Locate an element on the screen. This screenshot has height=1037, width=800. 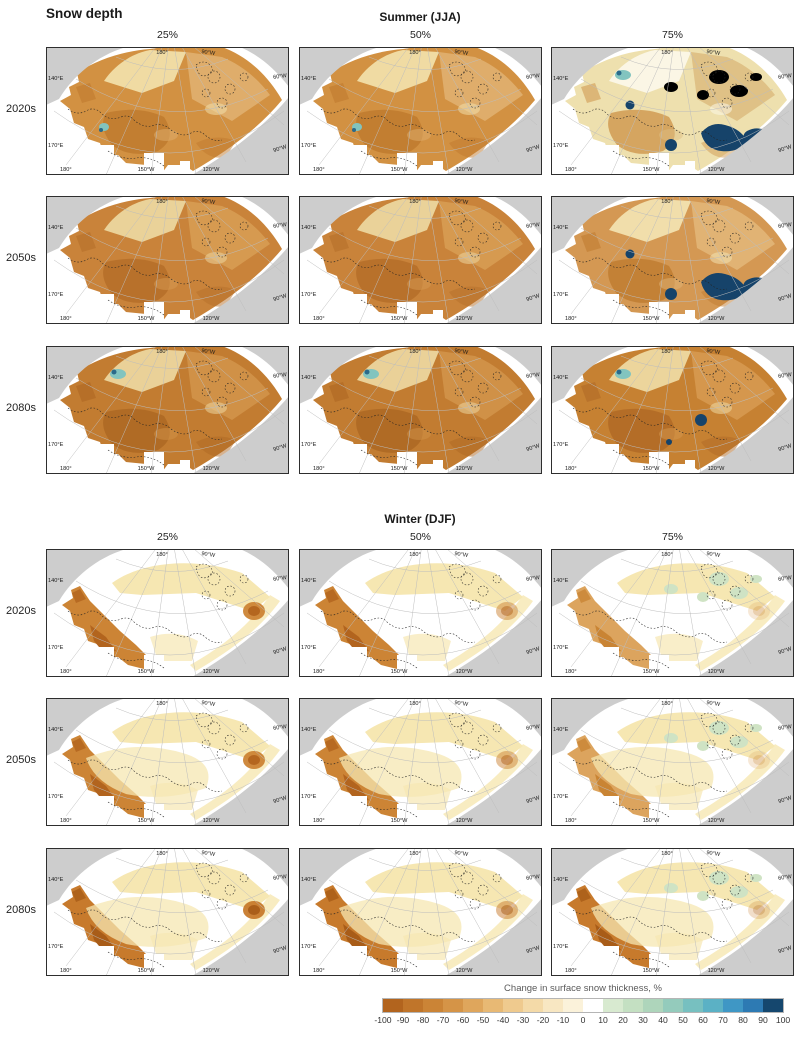
colorbar-tick: -80 is located at coordinates (423, 1020).